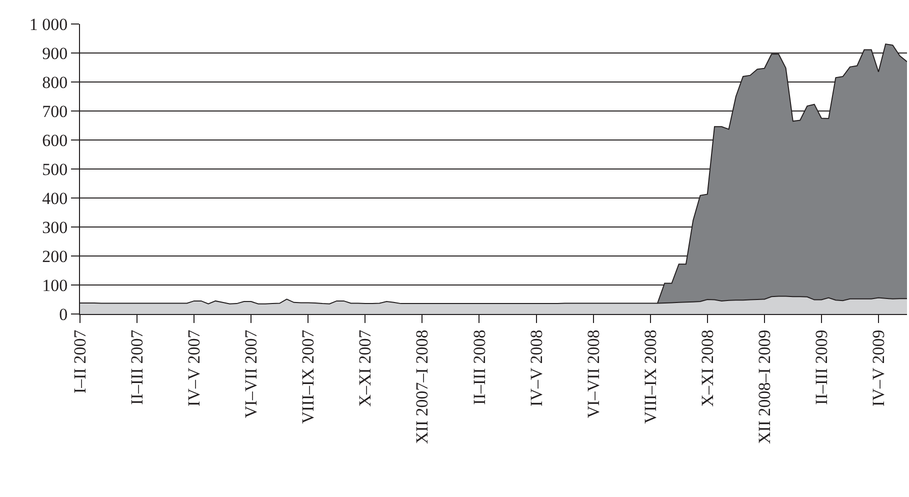 The image size is (909, 497). Describe the element at coordinates (48, 24) in the screenshot. I see `y-tick-label: 1 000` at that location.